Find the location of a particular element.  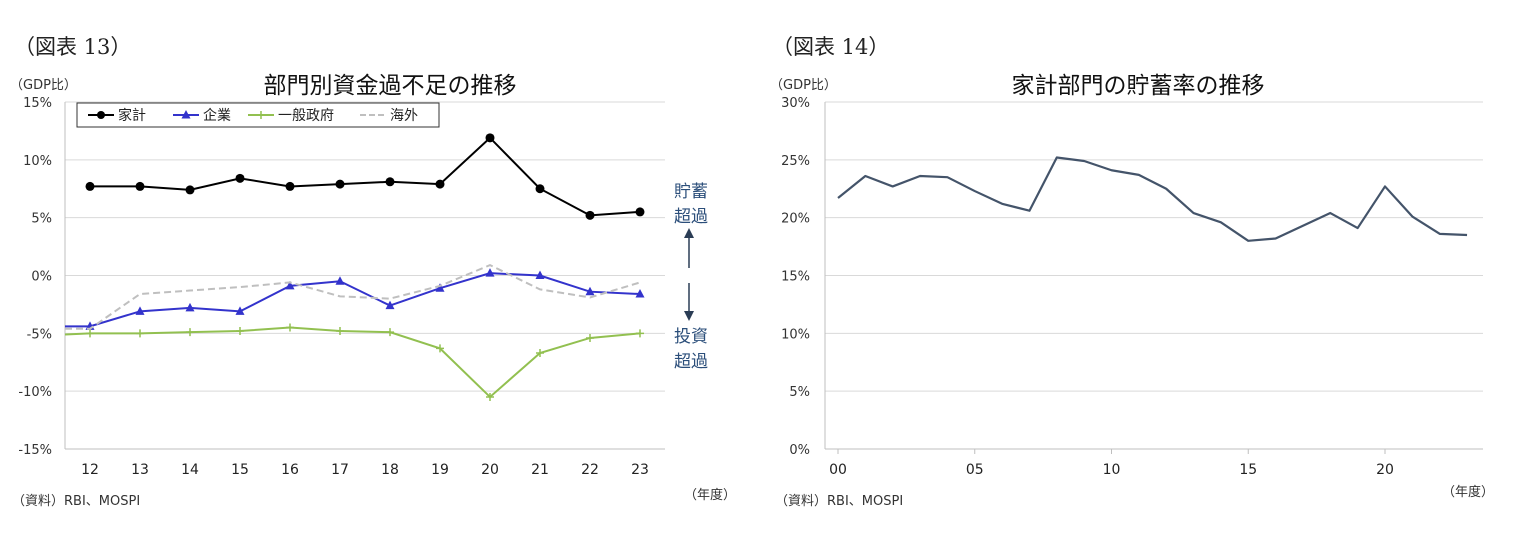

legend-marker-家計 is located at coordinates (101, 115).